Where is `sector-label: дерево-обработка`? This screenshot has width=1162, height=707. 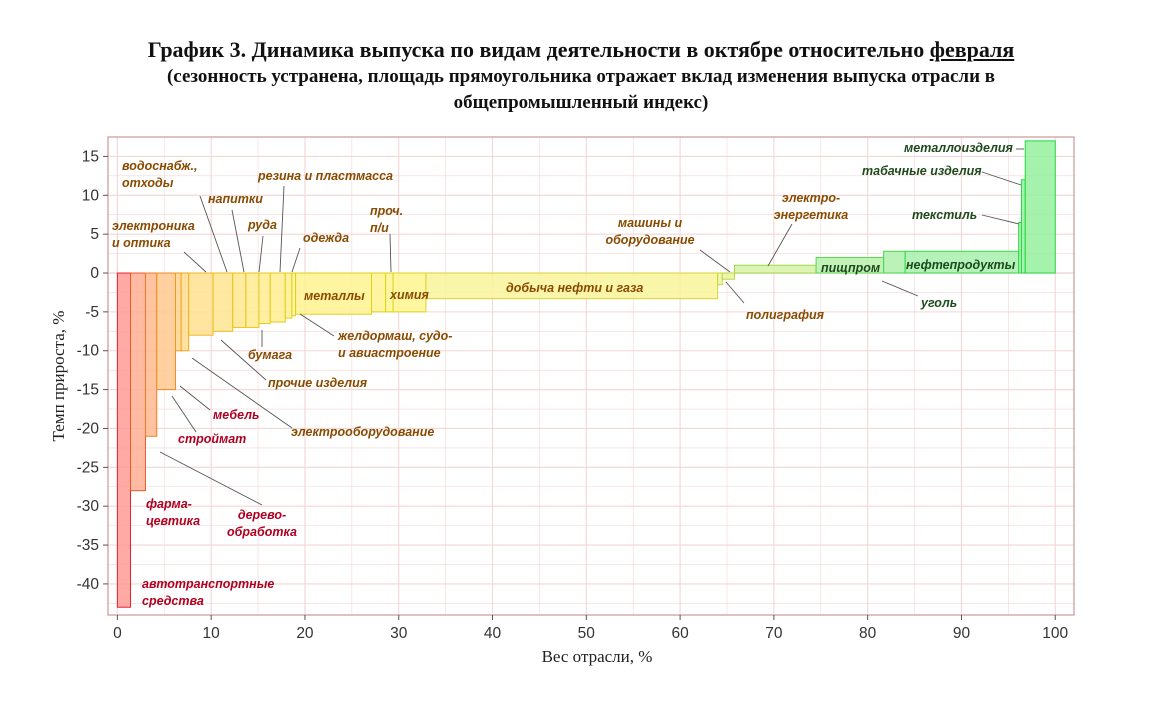
sector-label: дерево-обработка is located at coordinates (262, 523).